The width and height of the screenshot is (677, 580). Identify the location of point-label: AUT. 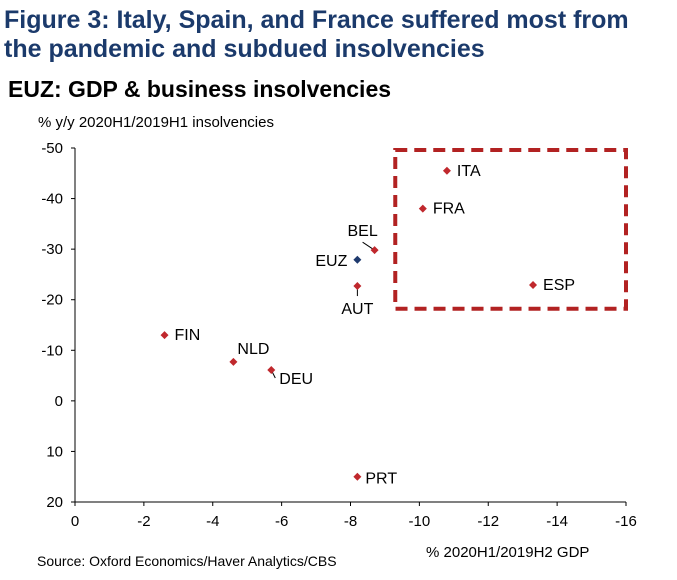
(357, 309).